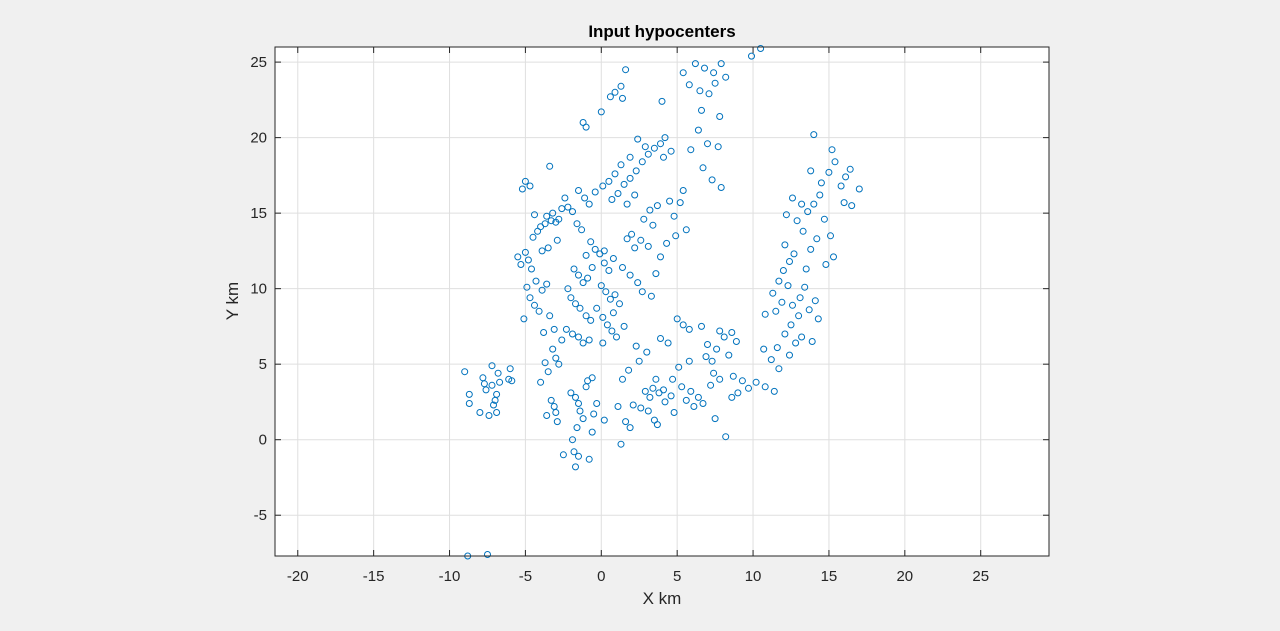 This screenshot has height=631, width=1280. I want to click on chart-title: Input hypocenters, so click(661, 31).